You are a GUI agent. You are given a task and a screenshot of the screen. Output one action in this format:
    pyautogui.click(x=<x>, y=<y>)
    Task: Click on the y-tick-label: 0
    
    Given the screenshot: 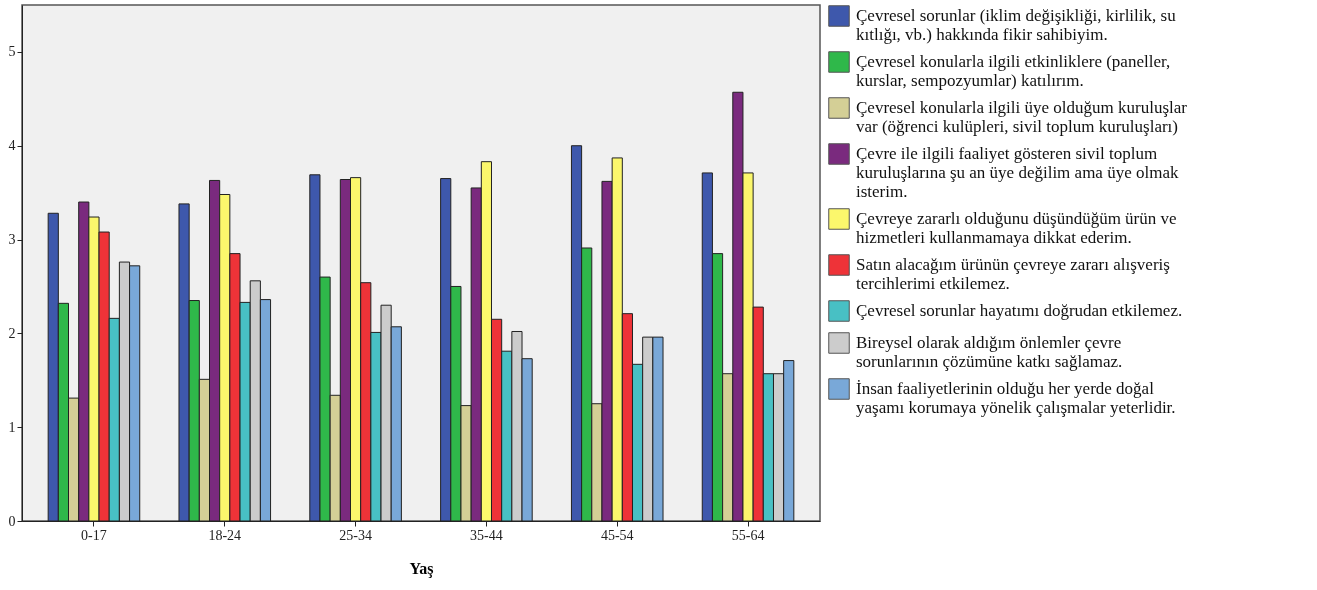 What is the action you would take?
    pyautogui.click(x=12, y=521)
    